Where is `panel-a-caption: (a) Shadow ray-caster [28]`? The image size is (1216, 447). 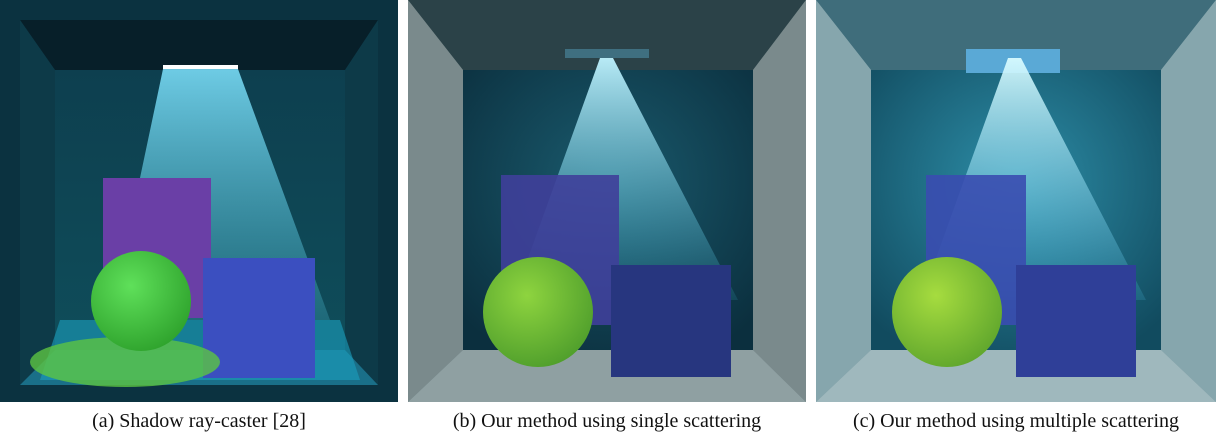 panel-a-caption: (a) Shadow ray-caster [28] is located at coordinates (199, 421).